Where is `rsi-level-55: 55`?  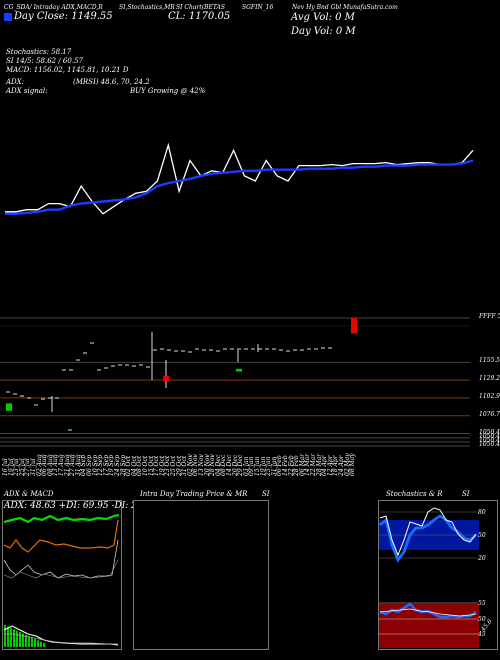 rsi-level-55: 55 is located at coordinates (482, 603).